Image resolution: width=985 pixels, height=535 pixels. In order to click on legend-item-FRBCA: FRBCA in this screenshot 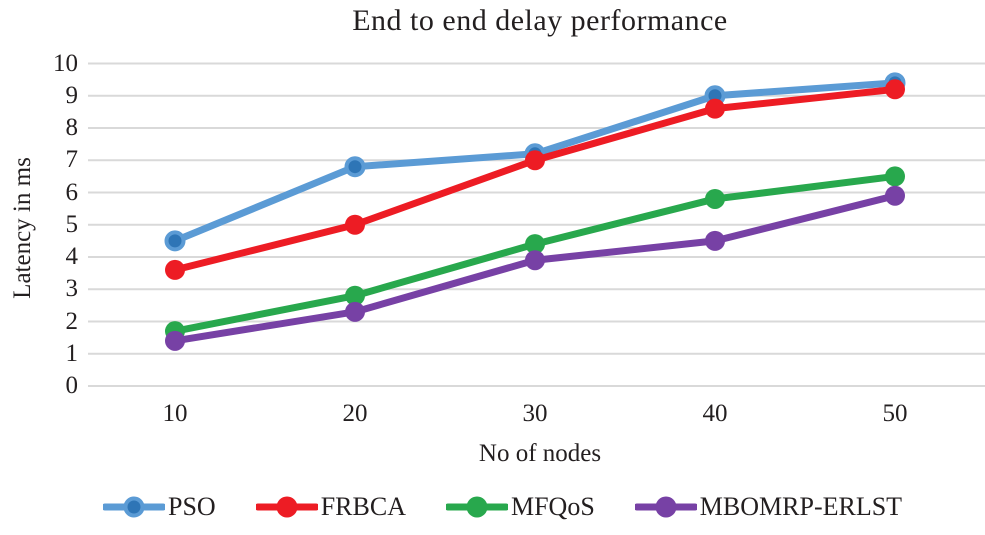, I will do `click(330, 507)`.